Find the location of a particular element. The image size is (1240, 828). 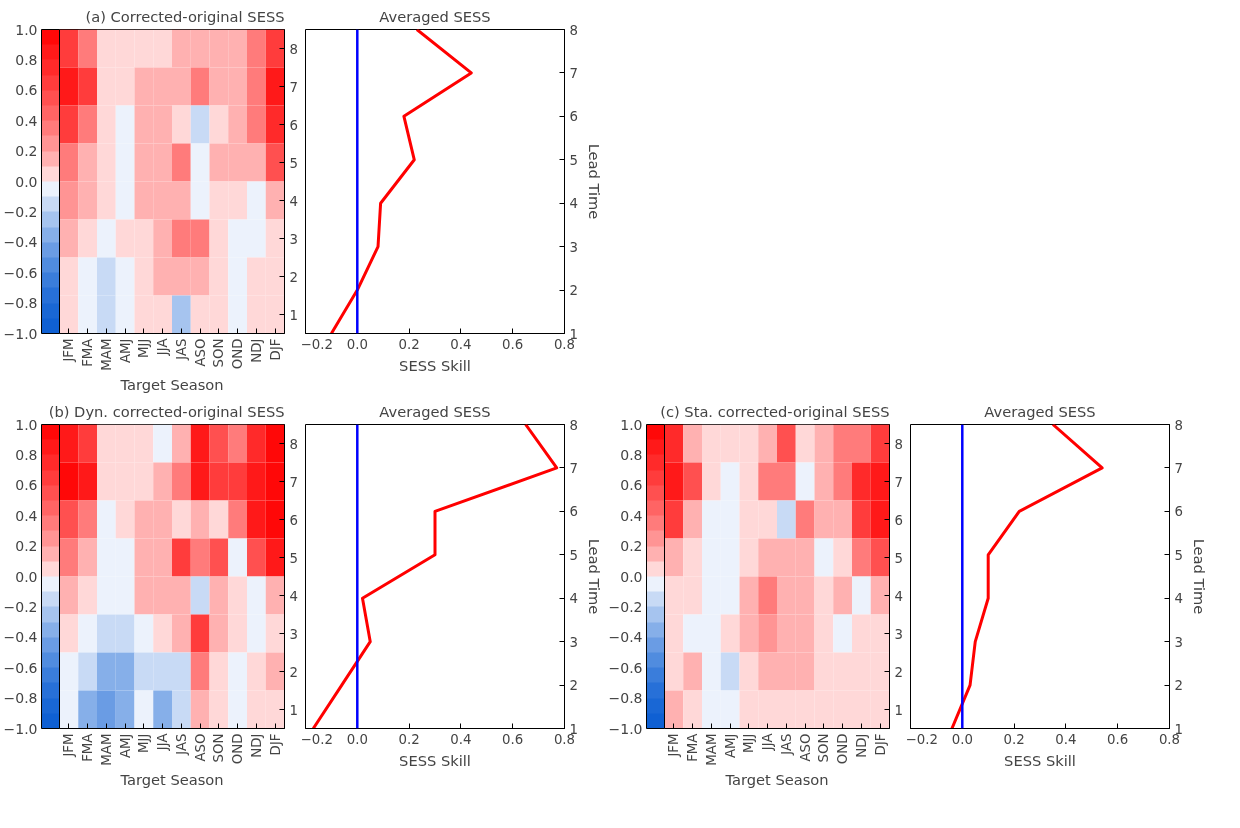

color-bar-label: −0.6 is located at coordinates (625, 667).